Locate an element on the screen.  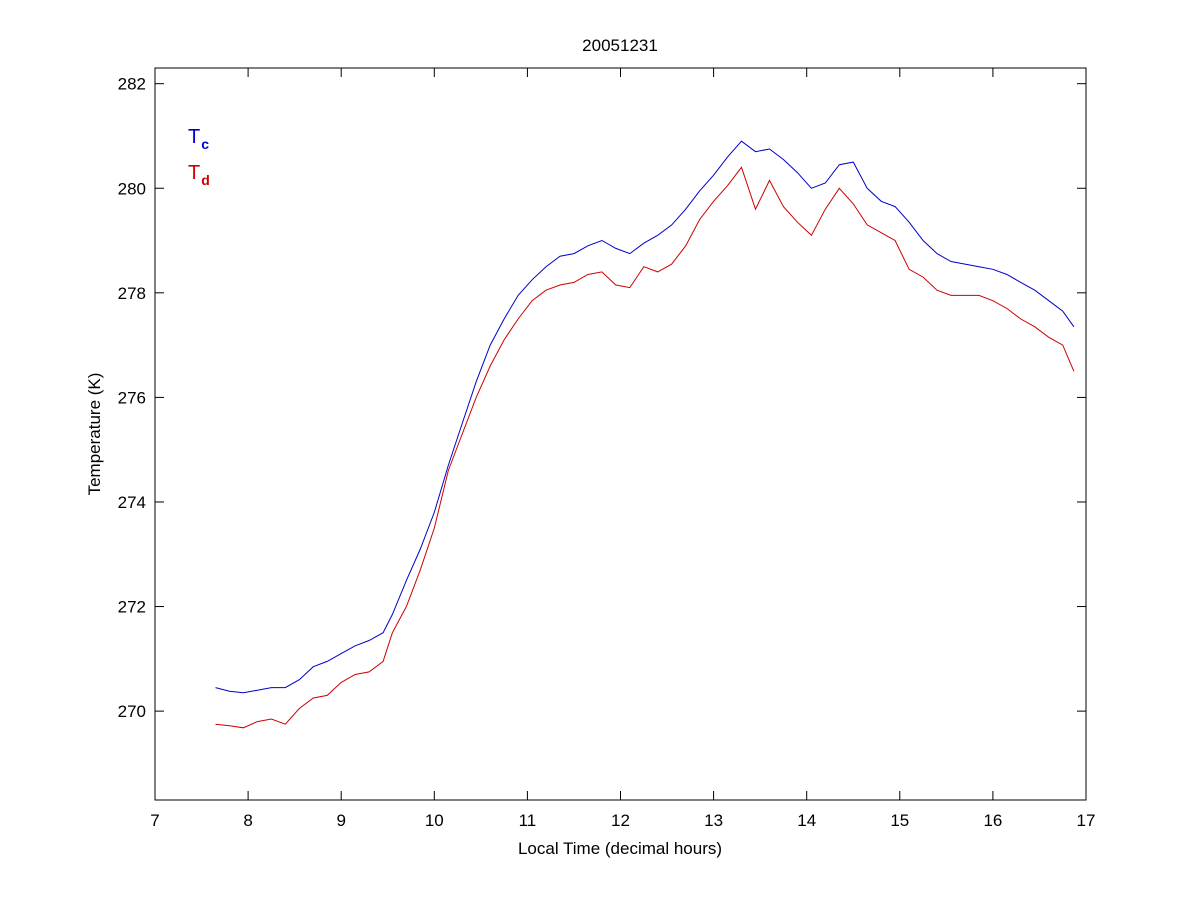
x-tick-label: 16 is located at coordinates (992, 820).